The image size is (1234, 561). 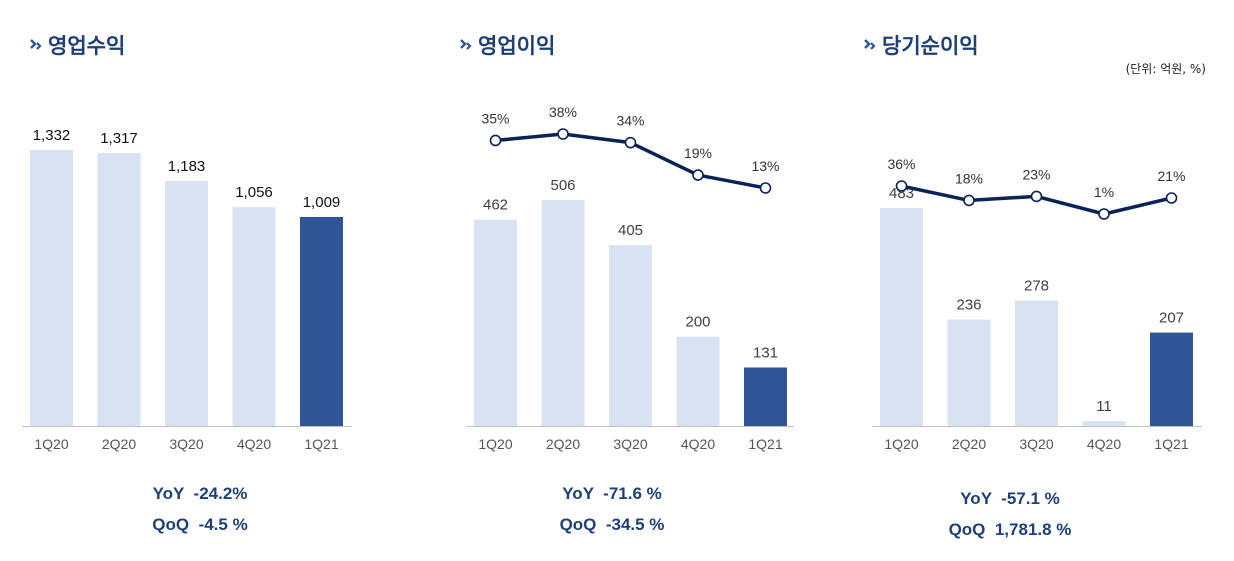 I want to click on value-label: 483, so click(x=901, y=193).